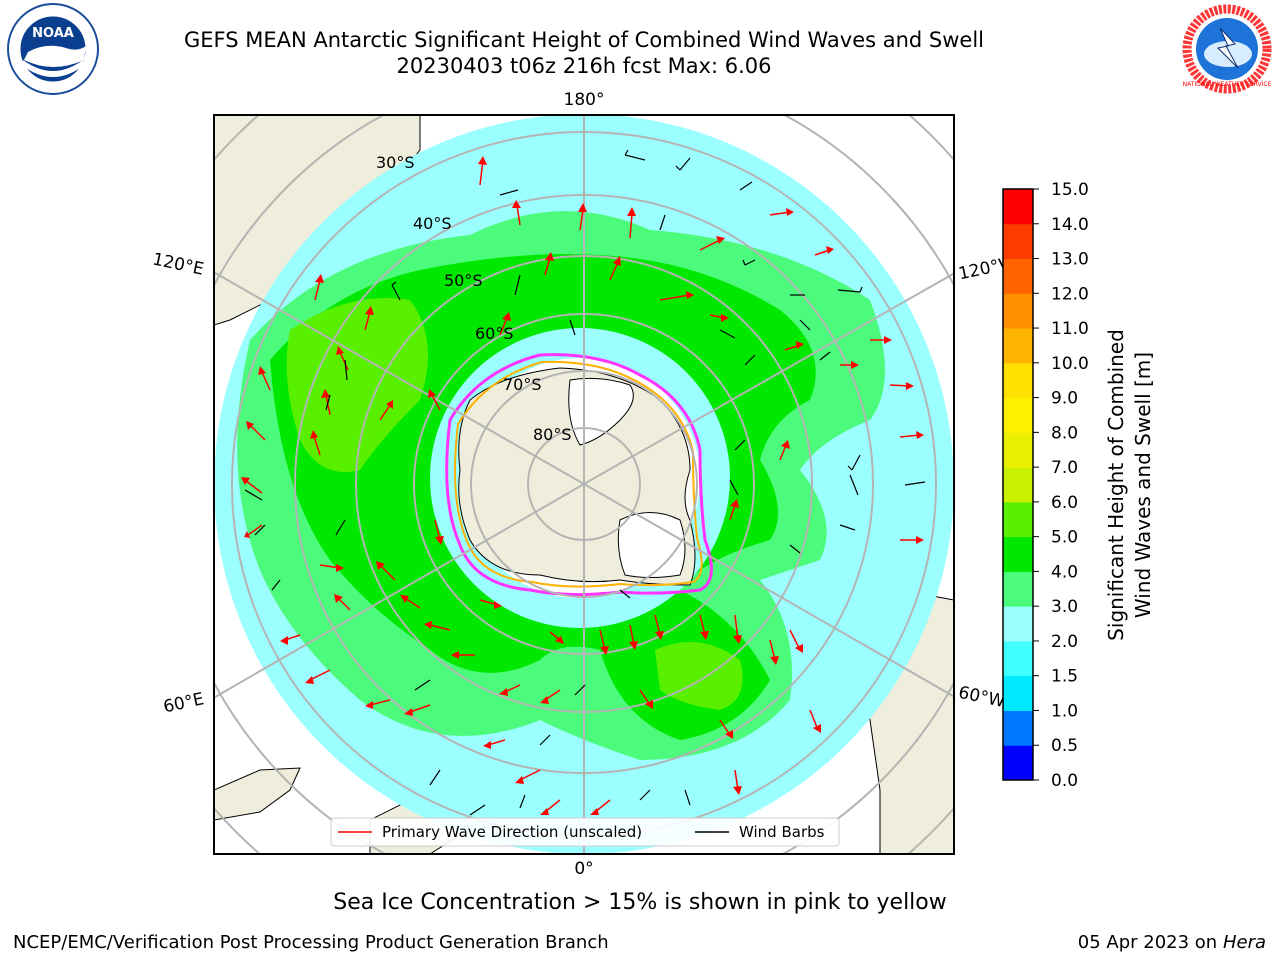 This screenshot has height=960, width=1280. I want to click on lat-label-70s: 70°S, so click(522, 384).